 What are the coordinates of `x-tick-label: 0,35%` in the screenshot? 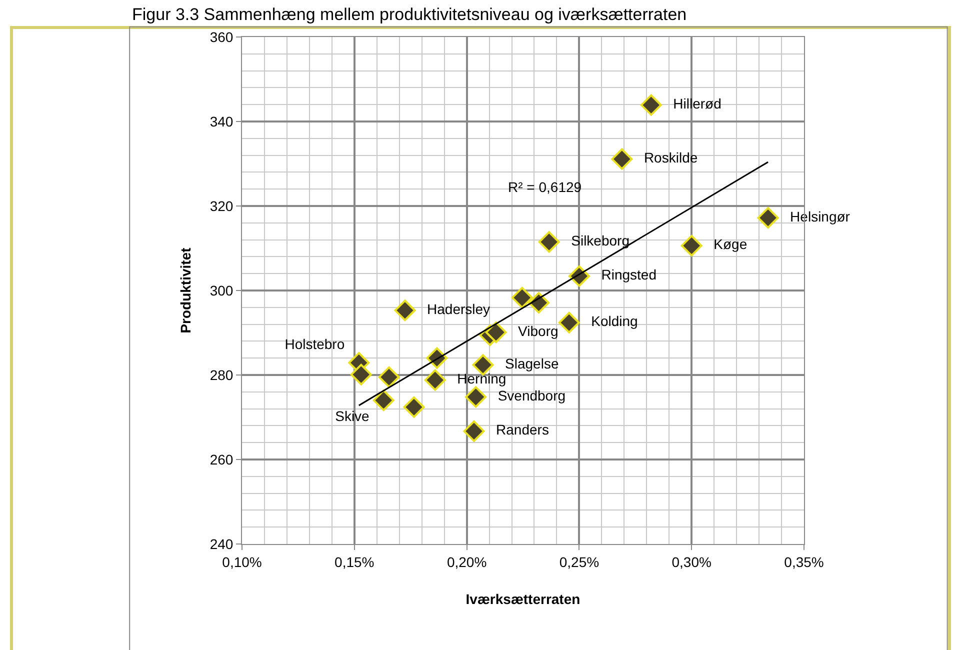 It's located at (804, 562).